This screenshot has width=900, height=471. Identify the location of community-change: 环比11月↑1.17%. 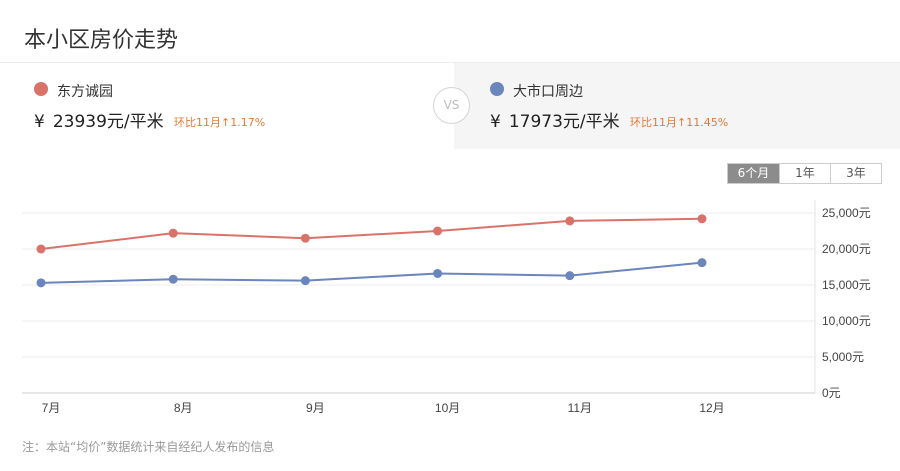
(220, 122).